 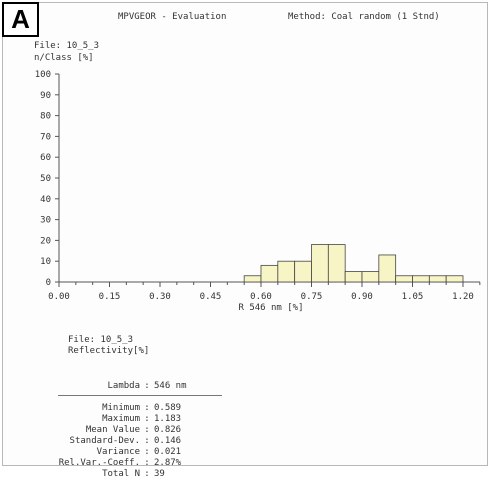 I want to click on x-tick-label: 0.00, so click(x=59, y=297).